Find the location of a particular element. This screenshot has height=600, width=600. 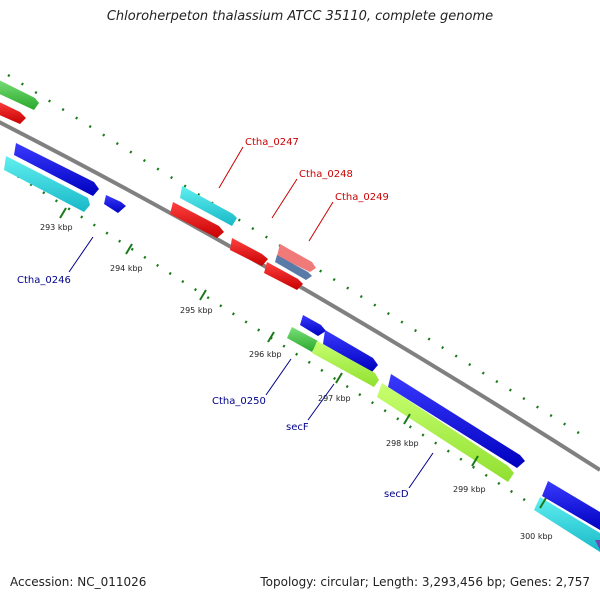

tick-label: 293 kbp is located at coordinates (56, 227).